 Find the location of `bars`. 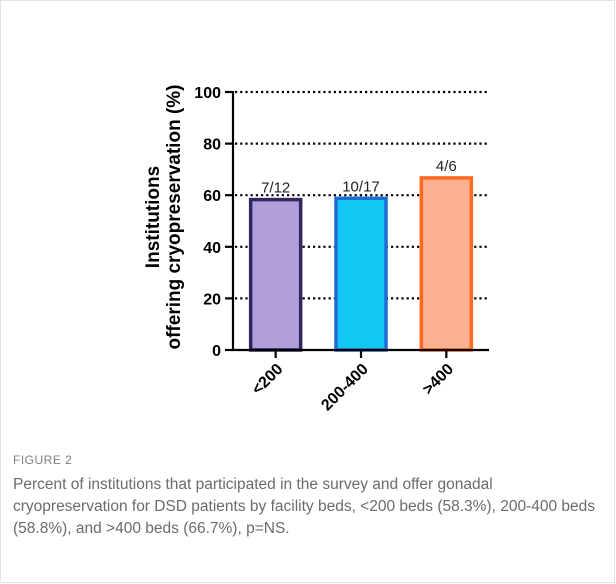

bars is located at coordinates (361, 264).